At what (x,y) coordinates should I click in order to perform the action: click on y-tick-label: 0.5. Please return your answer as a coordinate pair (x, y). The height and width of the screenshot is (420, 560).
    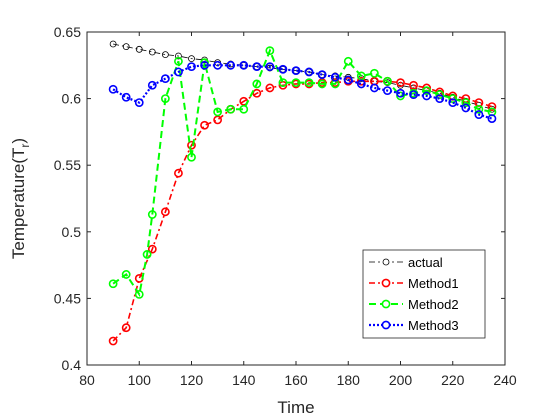
    Looking at the image, I should click on (72, 232).